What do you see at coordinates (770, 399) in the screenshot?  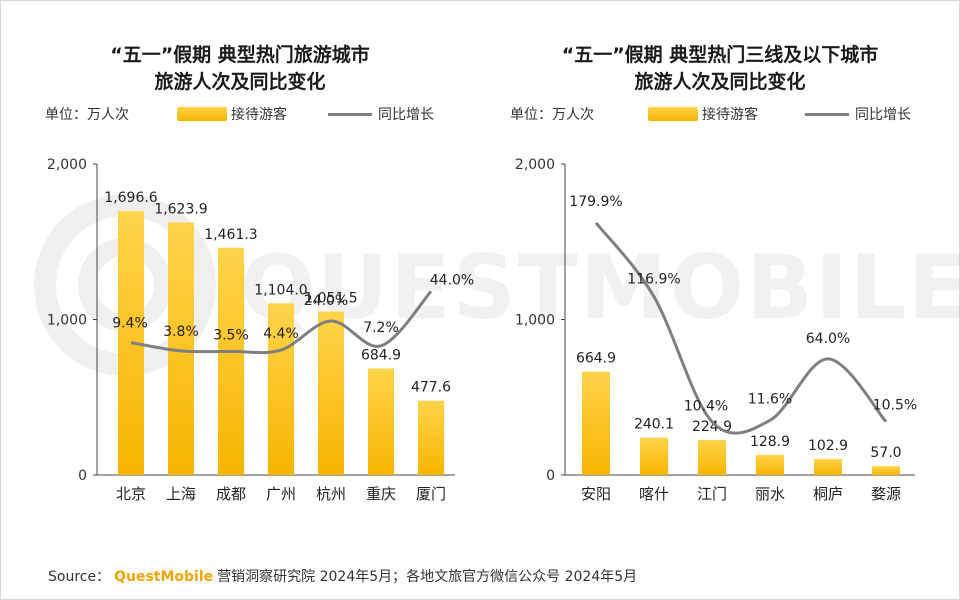 I see `right-growth-point-label: 11.6%` at bounding box center [770, 399].